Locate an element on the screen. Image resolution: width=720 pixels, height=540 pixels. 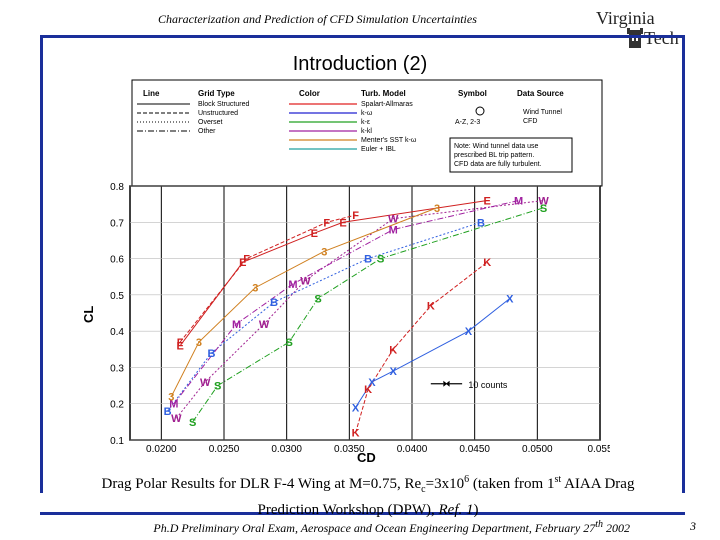
y-tick-label: 0.3 is located at coordinates (117, 368).